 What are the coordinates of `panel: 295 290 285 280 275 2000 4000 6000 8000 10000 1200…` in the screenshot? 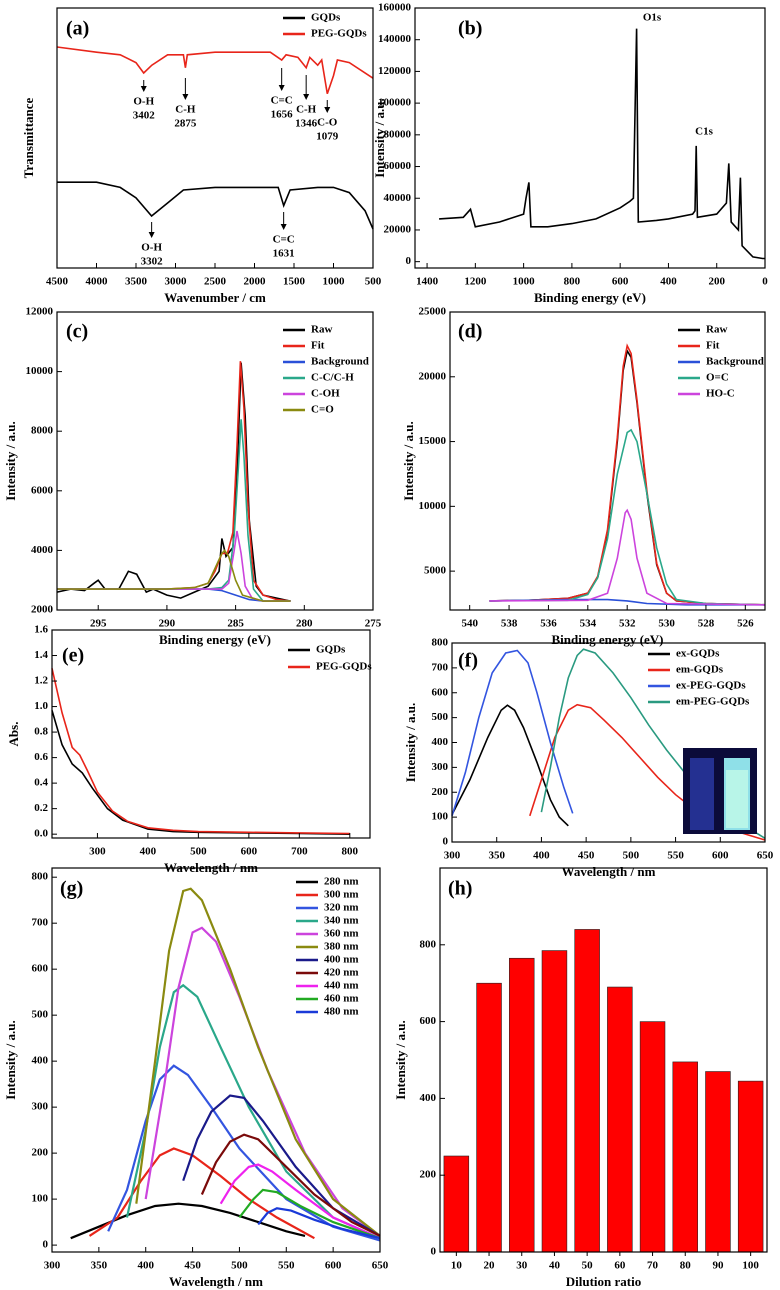 It's located at (192, 476).